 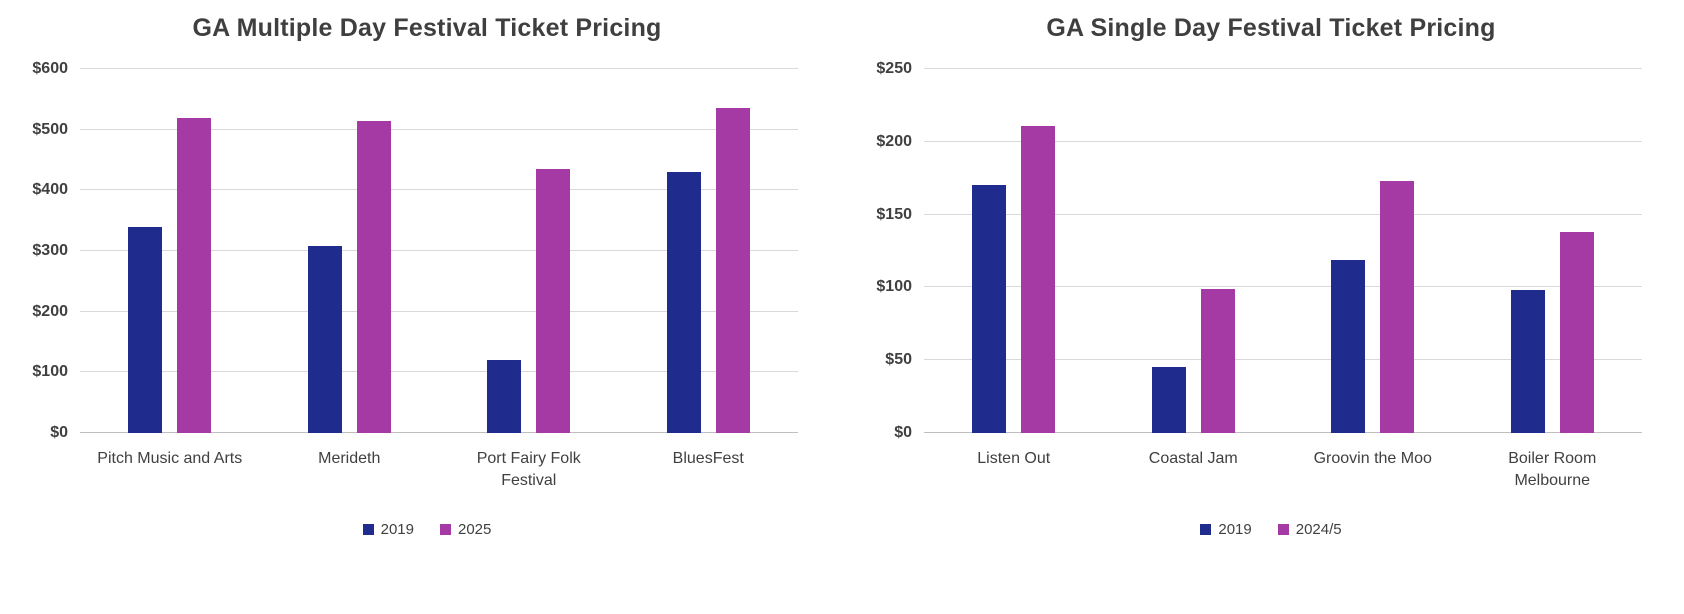 What do you see at coordinates (170, 458) in the screenshot?
I see `x-category-label: Pitch Music and Arts` at bounding box center [170, 458].